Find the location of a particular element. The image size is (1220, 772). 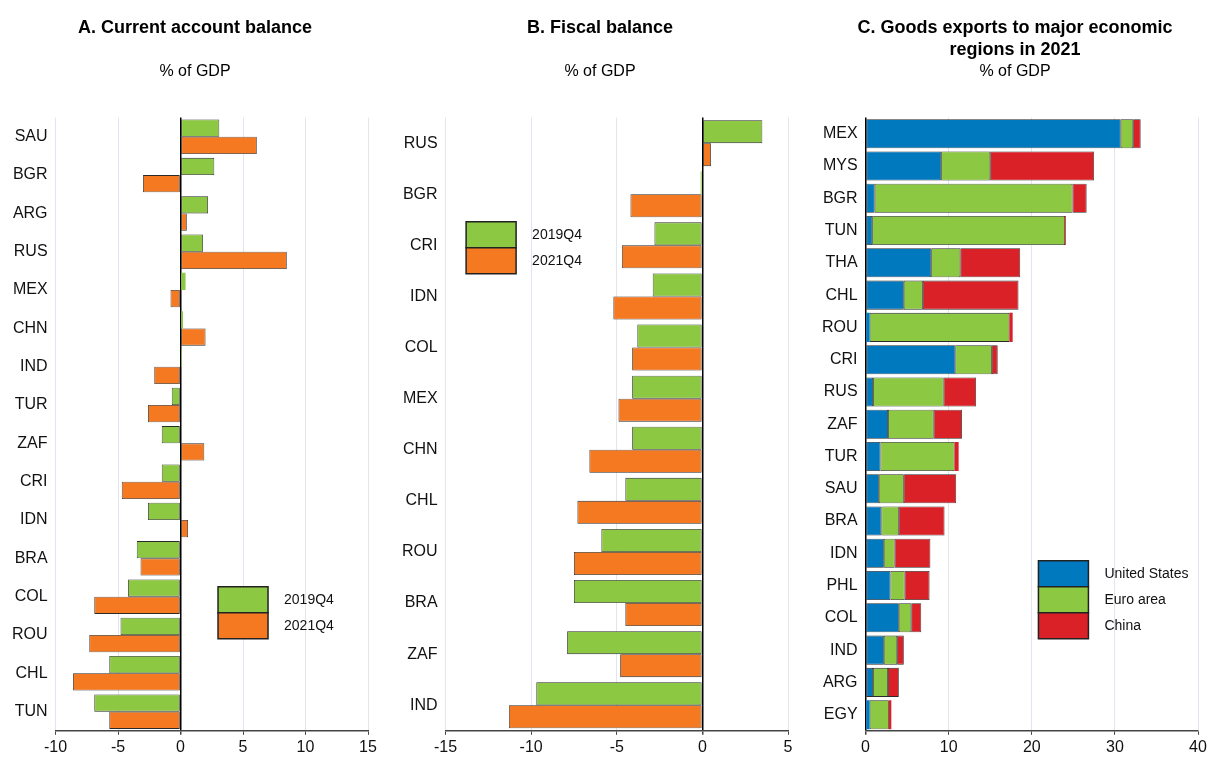

y-tick-label: MYS is located at coordinates (840, 165).